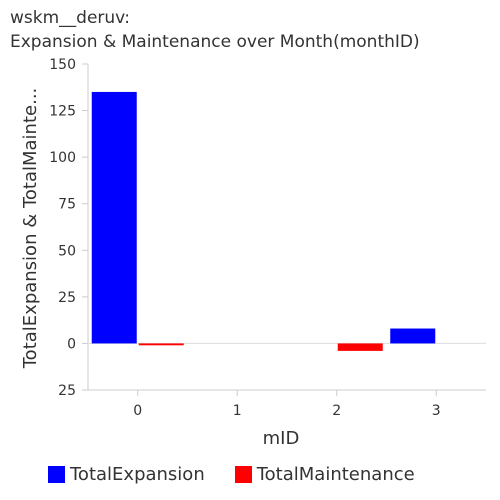  What do you see at coordinates (137, 411) in the screenshot?
I see `x-tick-label: 0` at bounding box center [137, 411].